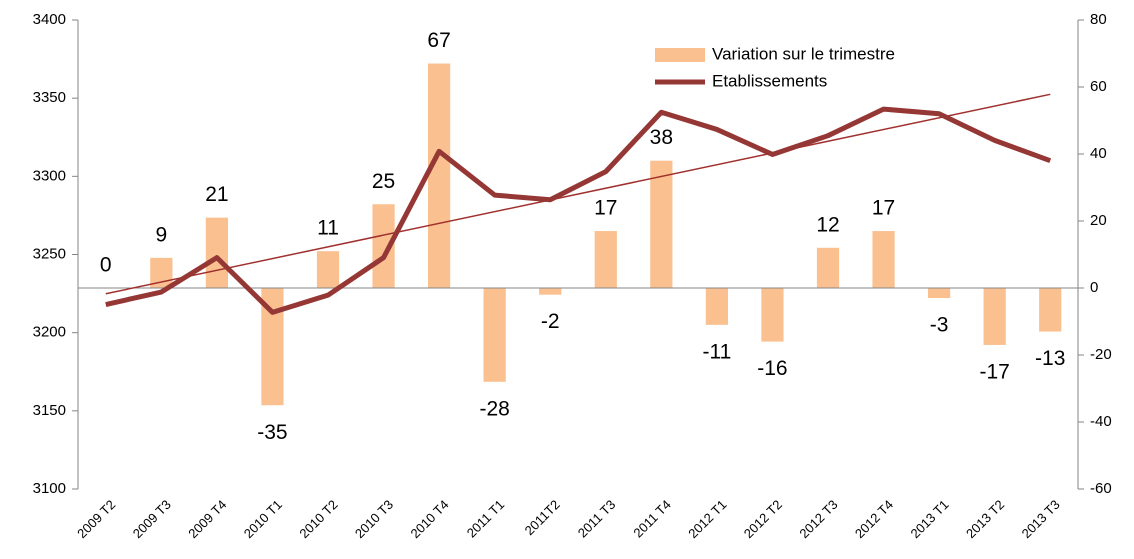 This screenshot has height=559, width=1134. I want to click on data-label: 25, so click(383, 181).